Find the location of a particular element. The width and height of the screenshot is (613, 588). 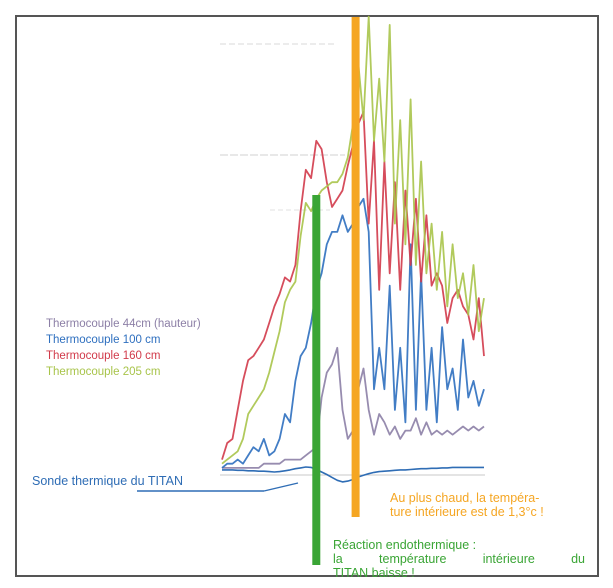

annotation-plus-chaud-line2: ture intérieure est de 1,3°c ! is located at coordinates (467, 512).